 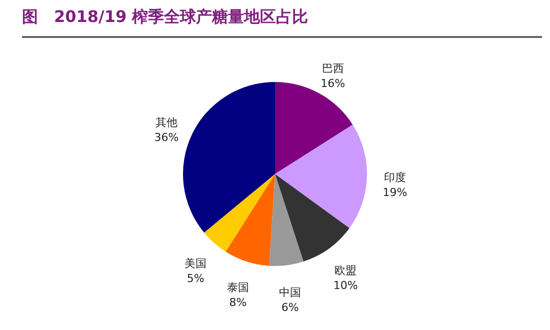 I want to click on slice-label: 泰国, so click(x=237, y=287).